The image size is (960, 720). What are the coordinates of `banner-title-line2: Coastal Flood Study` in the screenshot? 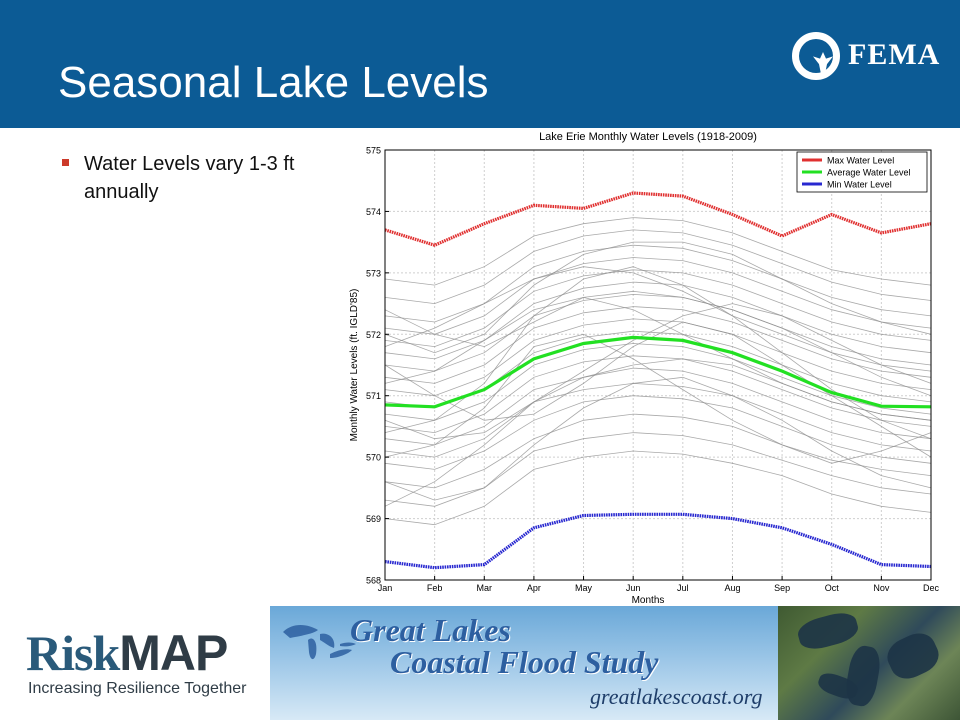 It's located at (524, 662).